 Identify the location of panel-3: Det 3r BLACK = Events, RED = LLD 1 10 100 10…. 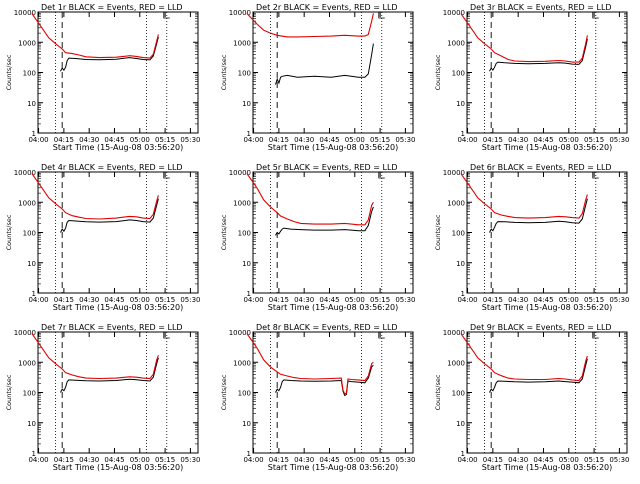
(532, 77).